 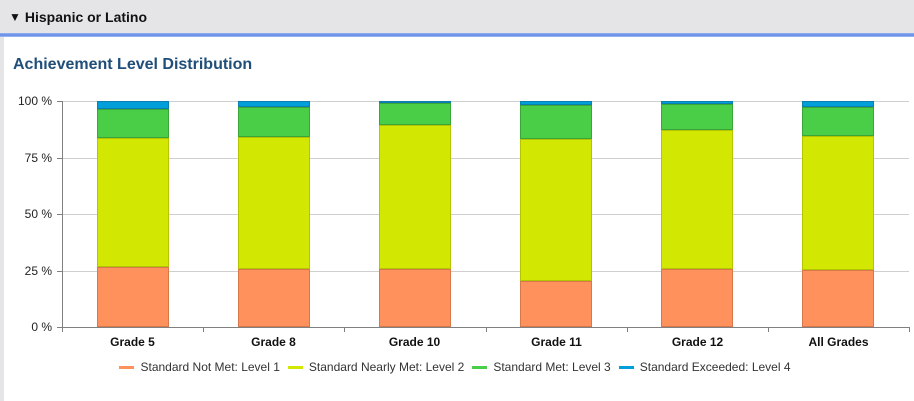 I want to click on legend-label: Standard Met: Level 3, so click(x=552, y=367).